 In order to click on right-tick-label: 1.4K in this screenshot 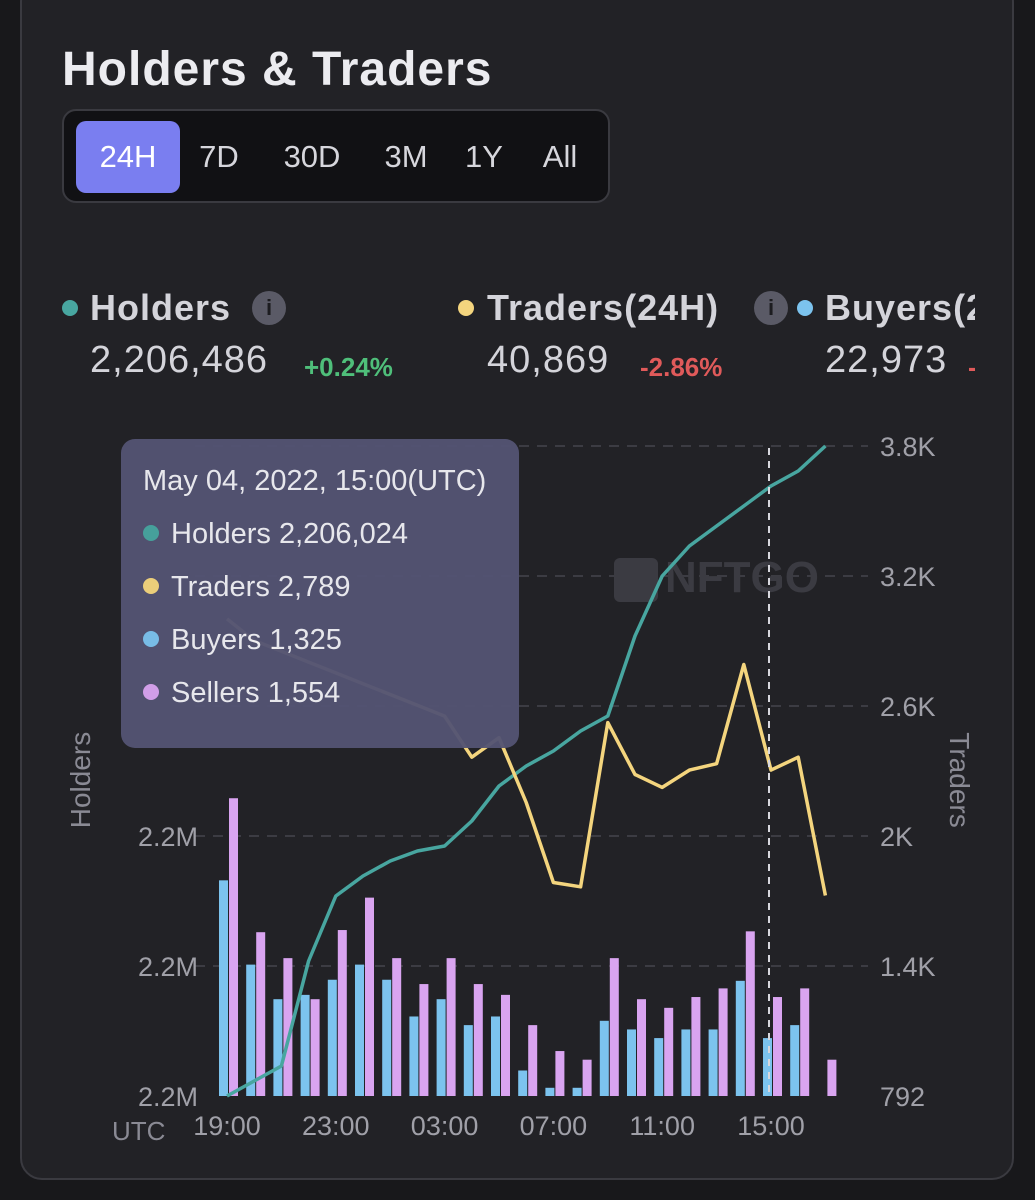, I will do `click(908, 967)`.